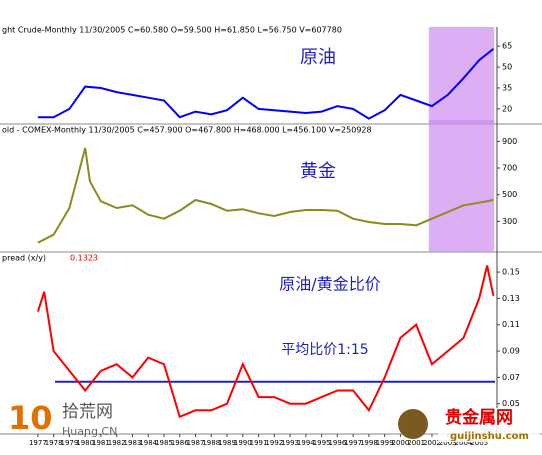 This screenshot has width=542, height=455. What do you see at coordinates (385, 443) in the screenshot?
I see `x-tick-label: 1999` at bounding box center [385, 443].